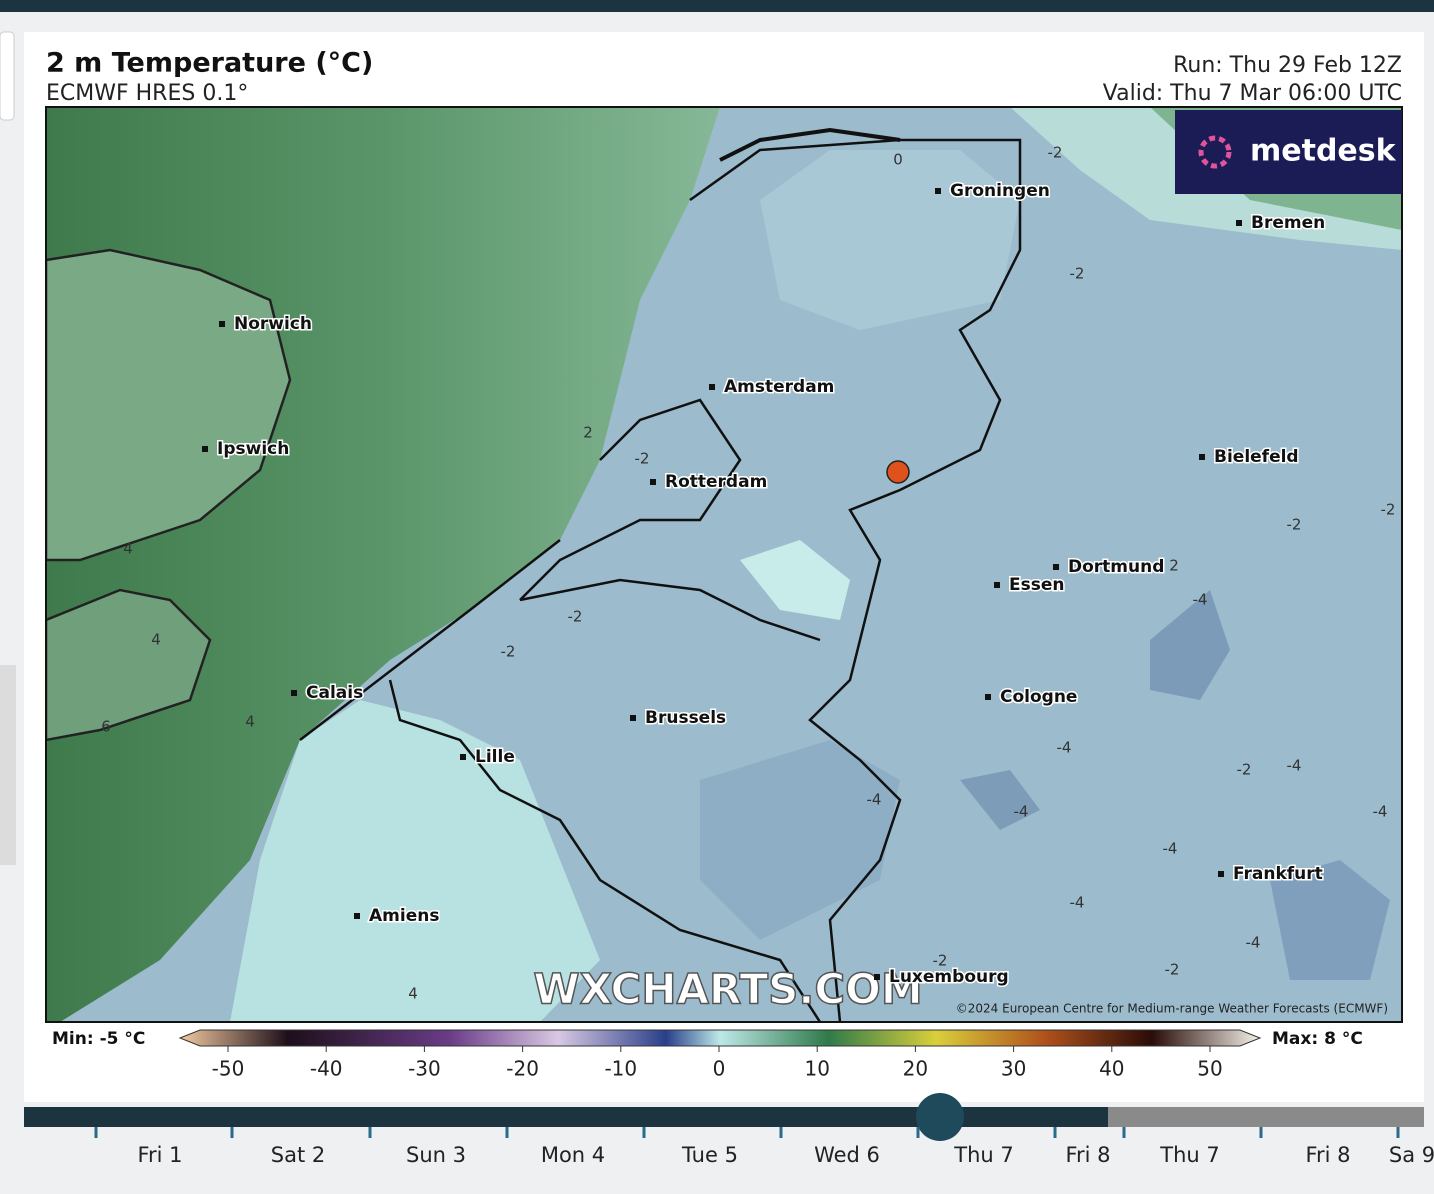 This screenshot has height=1194, width=1434. I want to click on colorbar-tick-label: 40, so click(1111, 1069).